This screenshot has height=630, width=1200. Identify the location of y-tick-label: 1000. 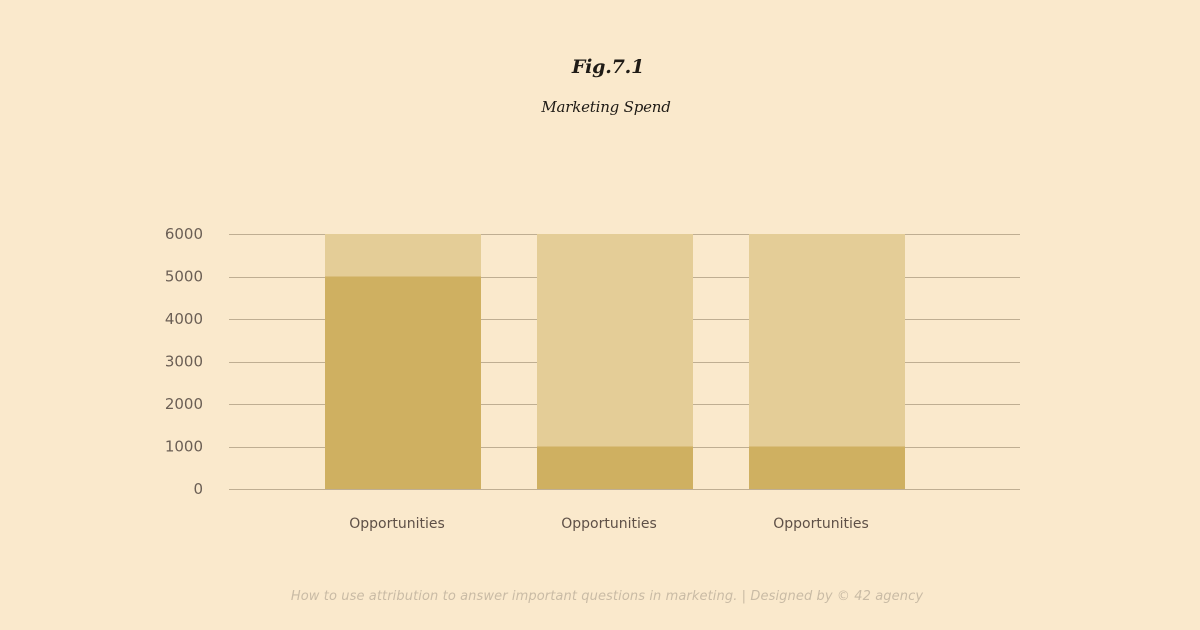
(184, 447).